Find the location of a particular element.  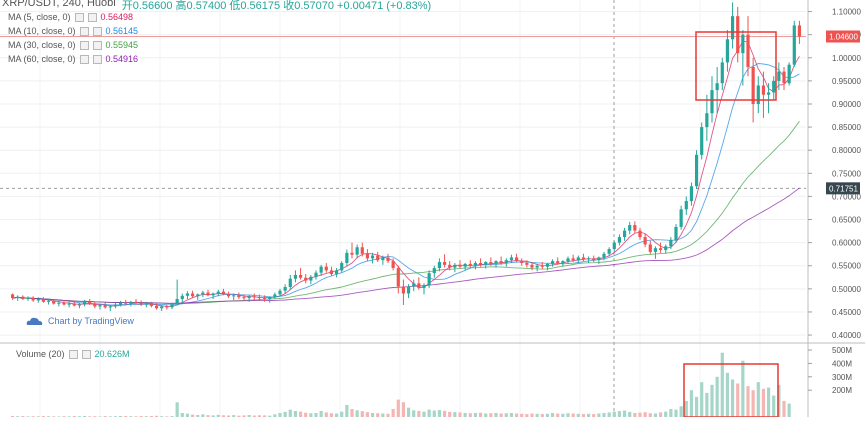

ma30-legend: MA (30, close, 0) 0.55945 is located at coordinates (73, 45).